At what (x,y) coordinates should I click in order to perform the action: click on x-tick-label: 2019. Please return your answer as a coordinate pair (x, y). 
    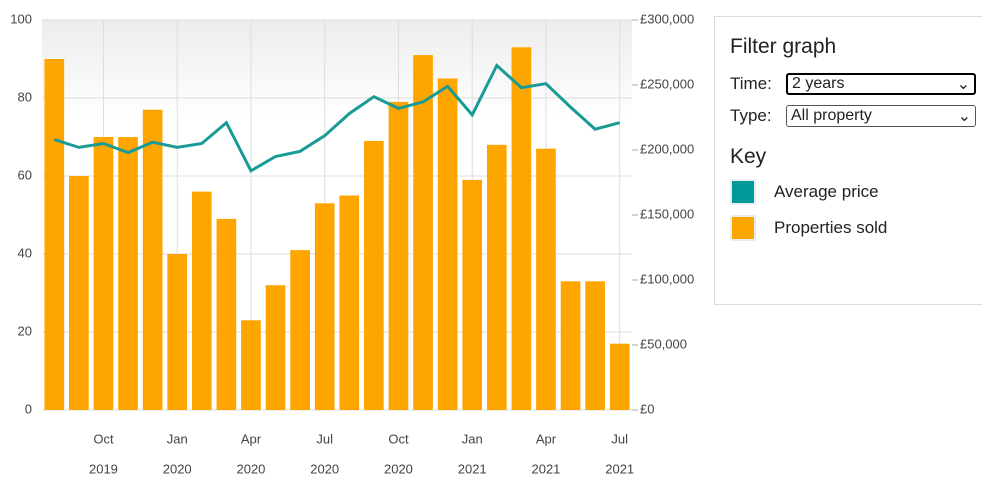
    Looking at the image, I should click on (103, 468).